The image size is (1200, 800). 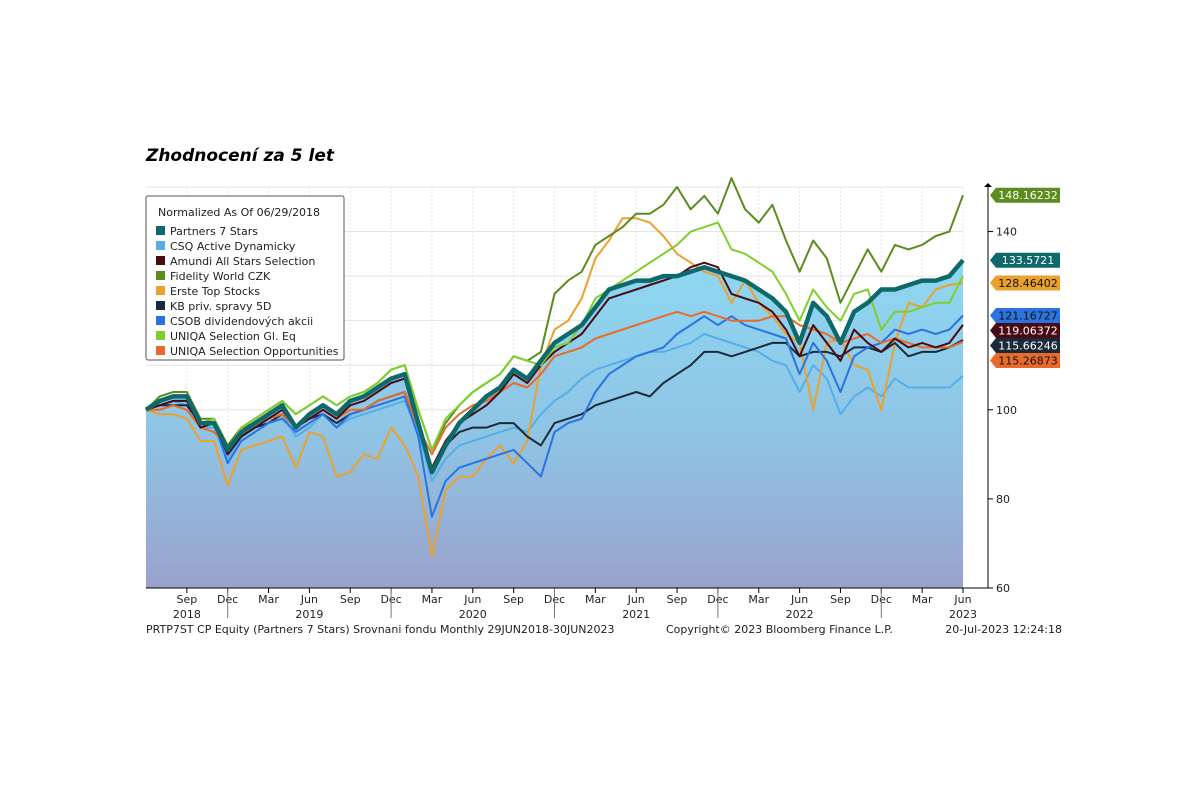 What do you see at coordinates (241, 321) in the screenshot?
I see `legend-entry: CSOB dividendových akcii` at bounding box center [241, 321].